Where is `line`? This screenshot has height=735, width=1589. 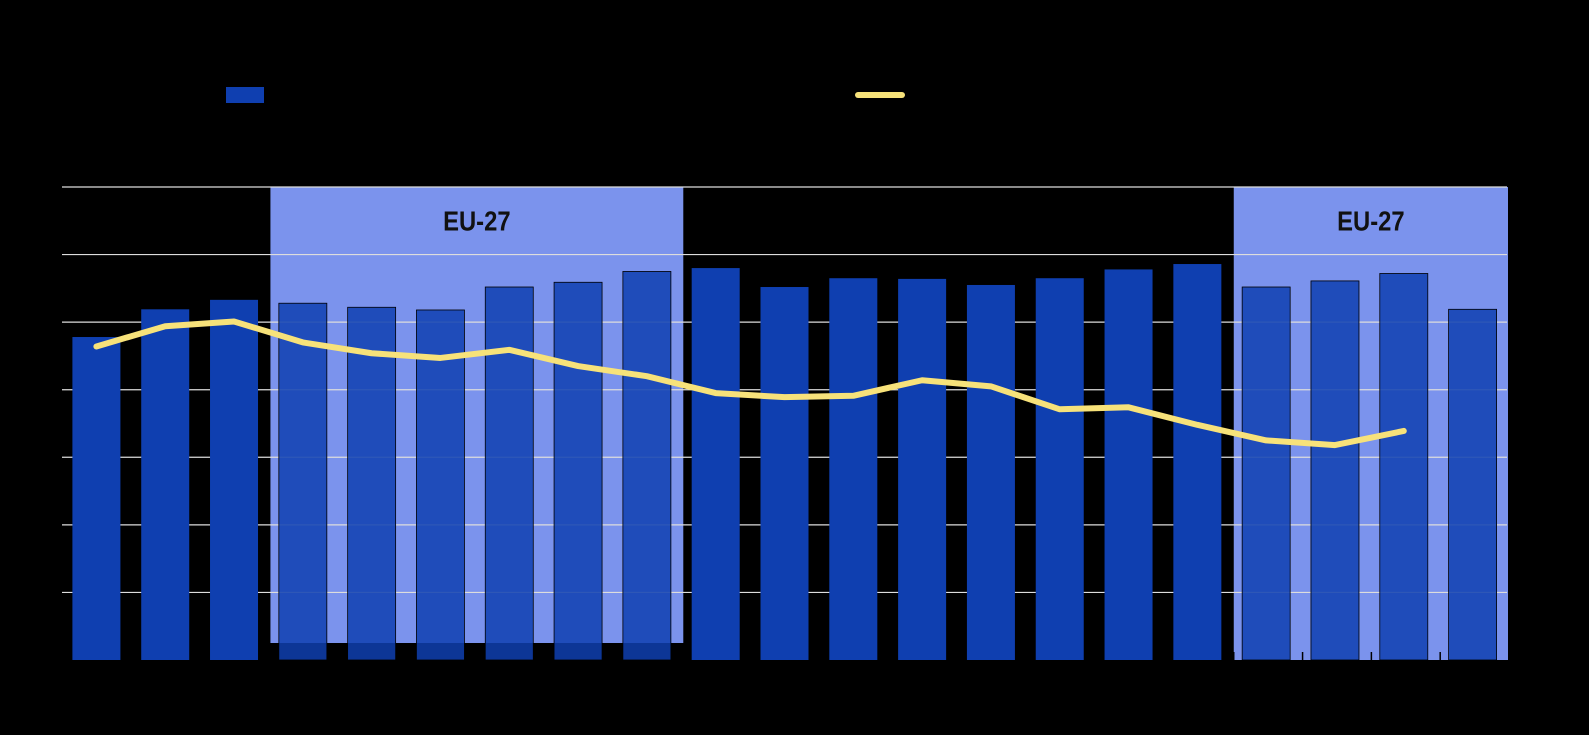
line is located at coordinates (750, 383).